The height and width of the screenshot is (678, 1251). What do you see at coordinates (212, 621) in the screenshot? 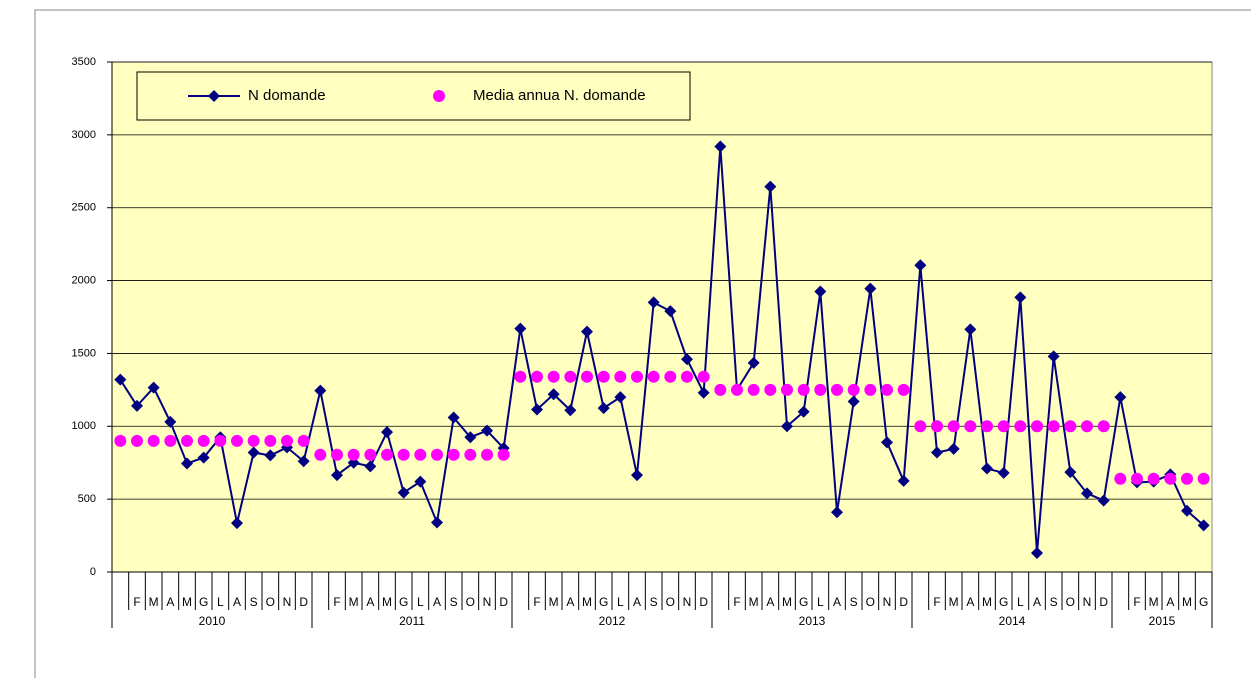
I see `year-label: 2010` at bounding box center [212, 621].